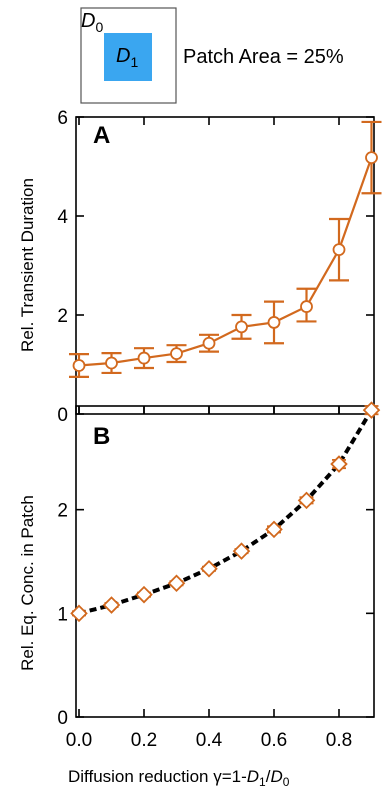 The image size is (385, 792). Describe the element at coordinates (62, 118) in the screenshot. I see `panel-a-ytick-label: 6` at that location.